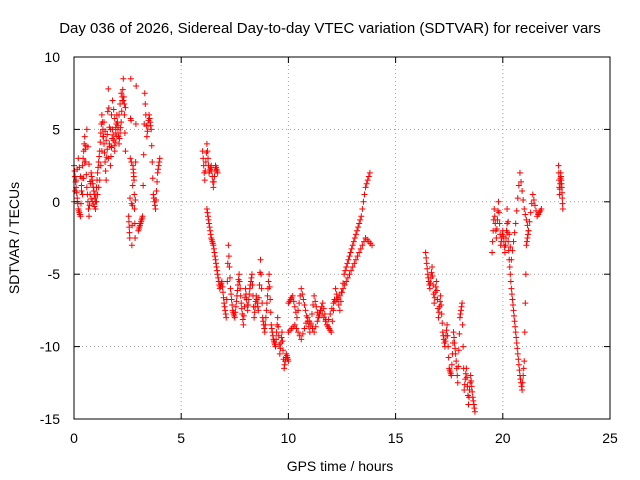 Image resolution: width=640 pixels, height=480 pixels. Describe the element at coordinates (503, 438) in the screenshot. I see `x-tick-label: 20` at that location.